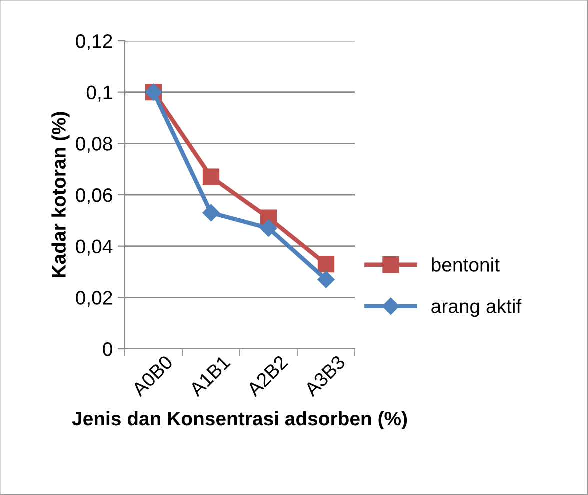  Describe the element at coordinates (240, 420) in the screenshot. I see `x-axis-title: Jenis dan Konsentrasi adsorben (%)` at that location.